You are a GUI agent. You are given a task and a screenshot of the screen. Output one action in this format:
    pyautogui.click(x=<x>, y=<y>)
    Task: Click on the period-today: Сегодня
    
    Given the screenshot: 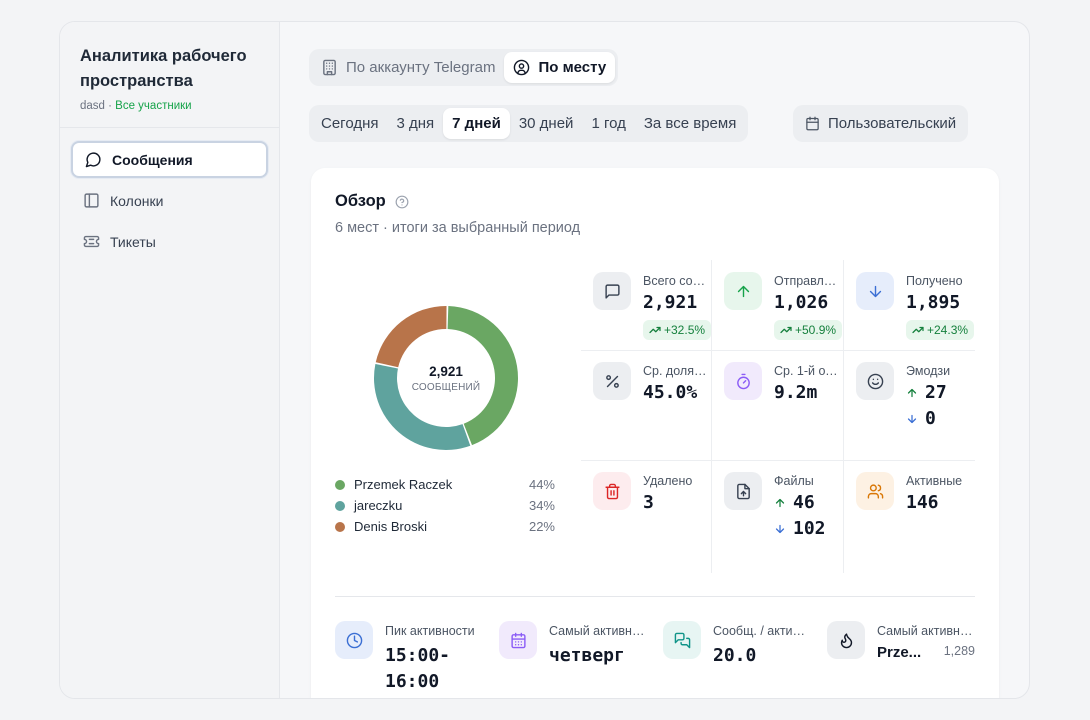 What is the action you would take?
    pyautogui.click(x=350, y=123)
    